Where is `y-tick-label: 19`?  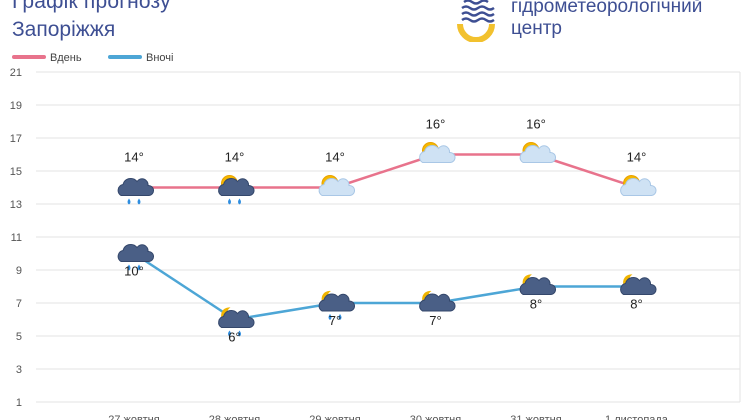 y-tick-label: 19 is located at coordinates (16, 106).